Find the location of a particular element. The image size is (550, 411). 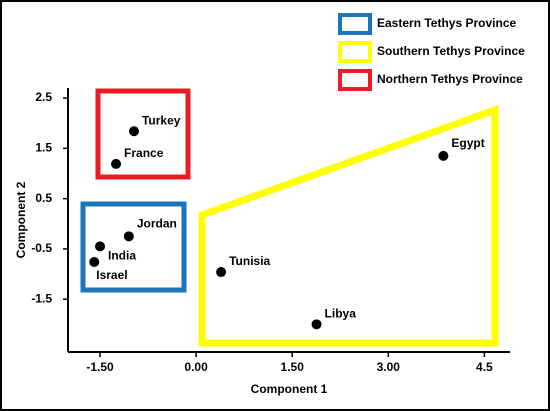

x-tick-label: 1.50 is located at coordinates (293, 367).